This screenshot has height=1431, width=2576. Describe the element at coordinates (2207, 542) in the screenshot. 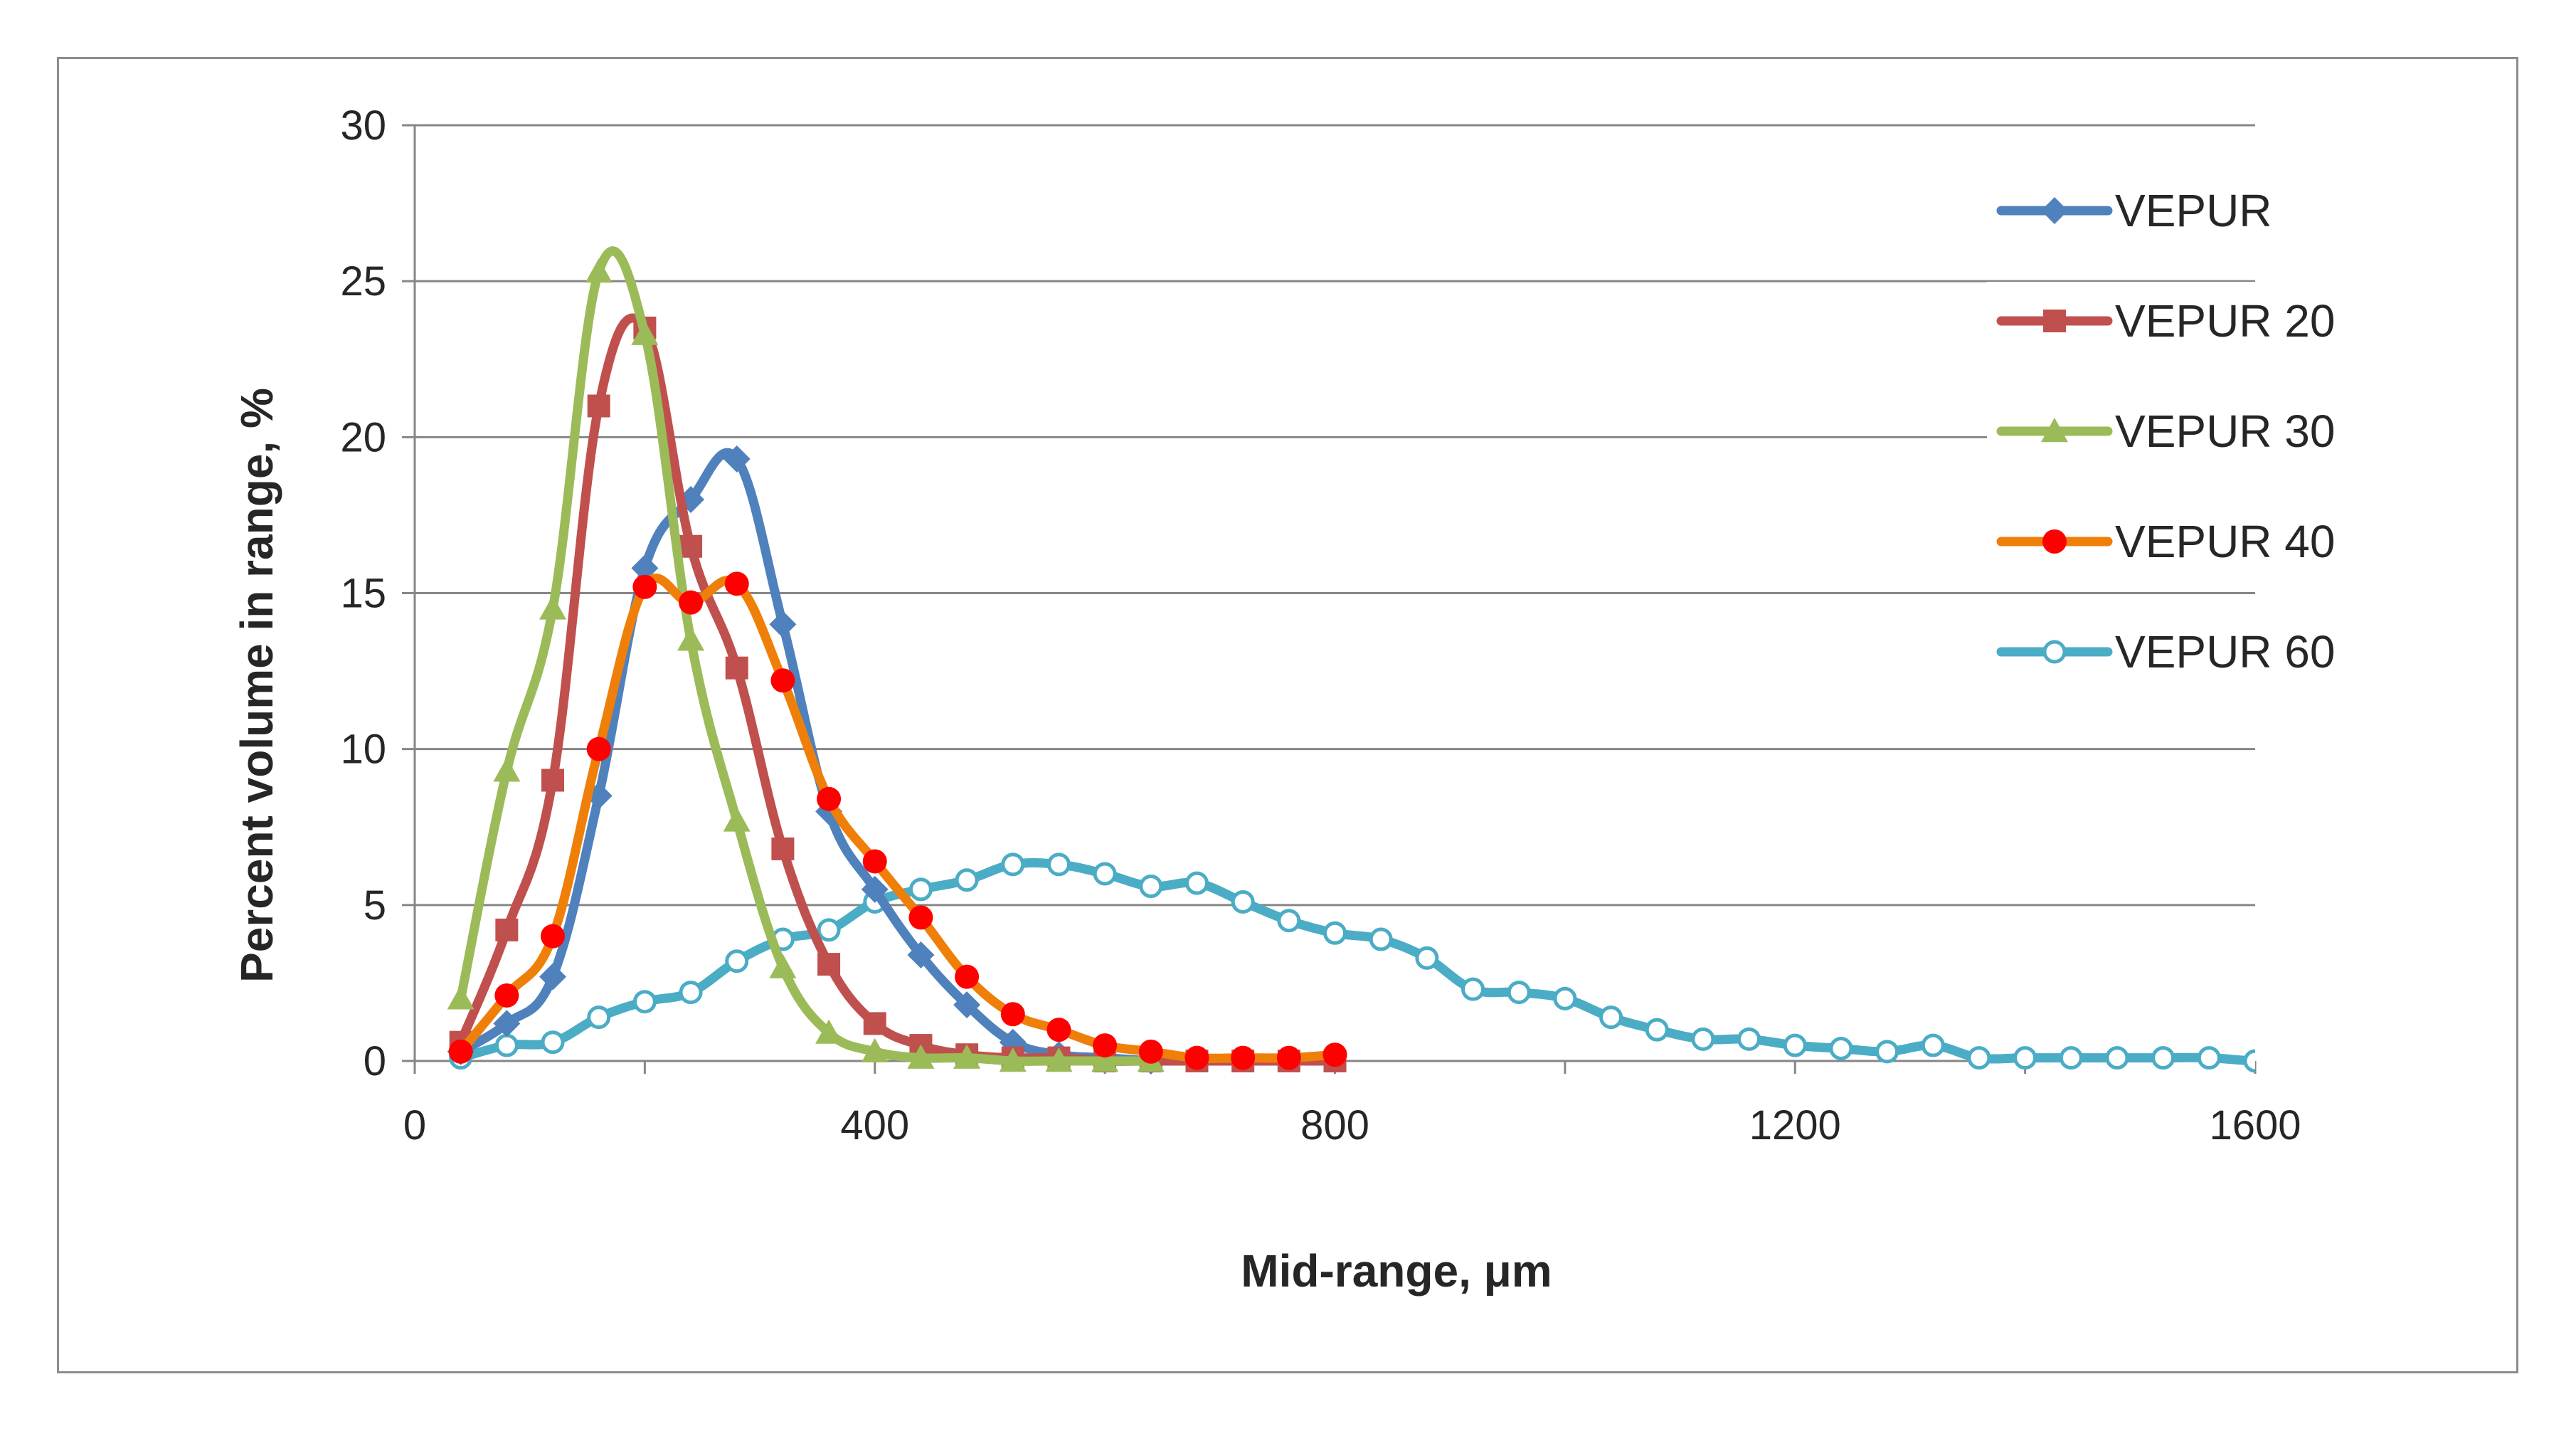

I see `legend-item: VEPUR 40` at that location.